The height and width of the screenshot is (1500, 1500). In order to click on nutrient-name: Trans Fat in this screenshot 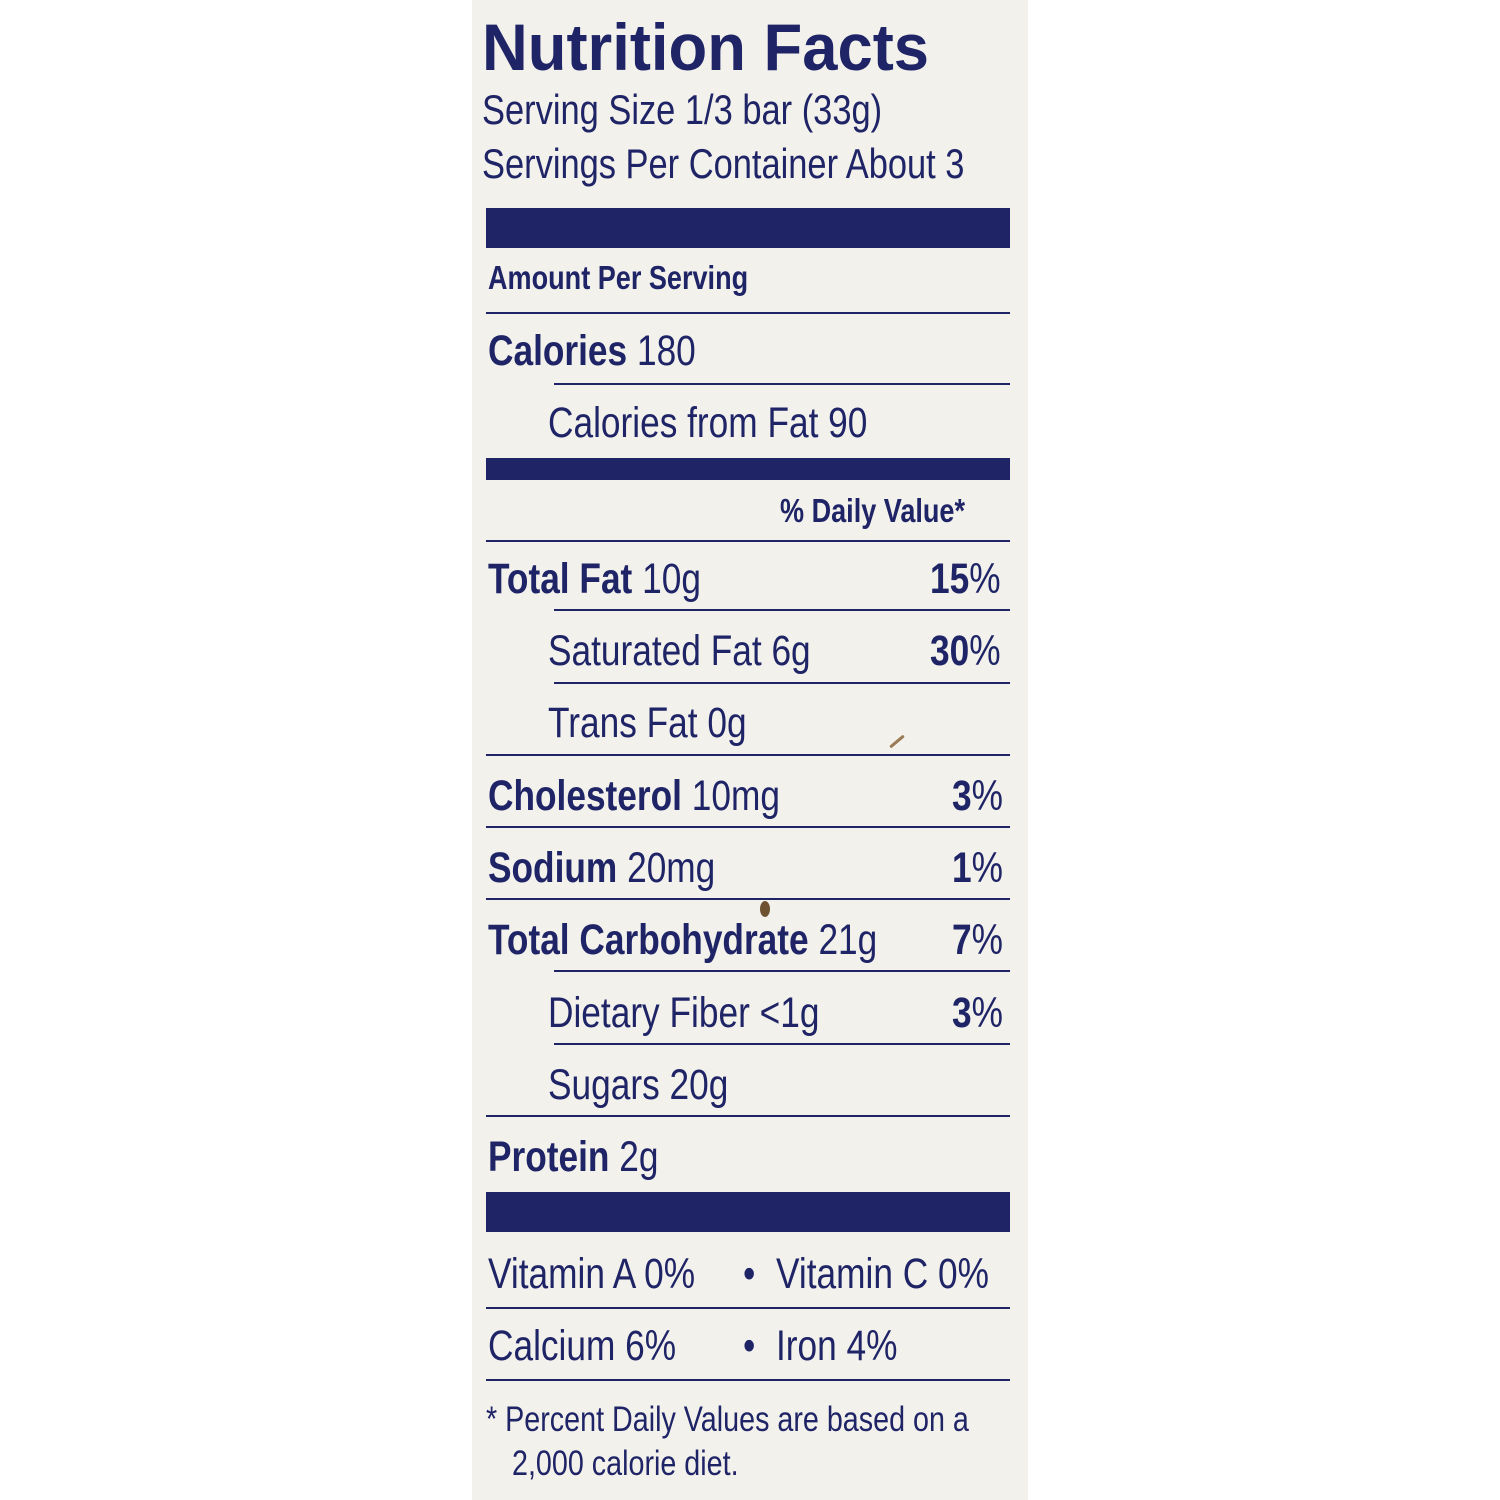, I will do `click(623, 723)`.